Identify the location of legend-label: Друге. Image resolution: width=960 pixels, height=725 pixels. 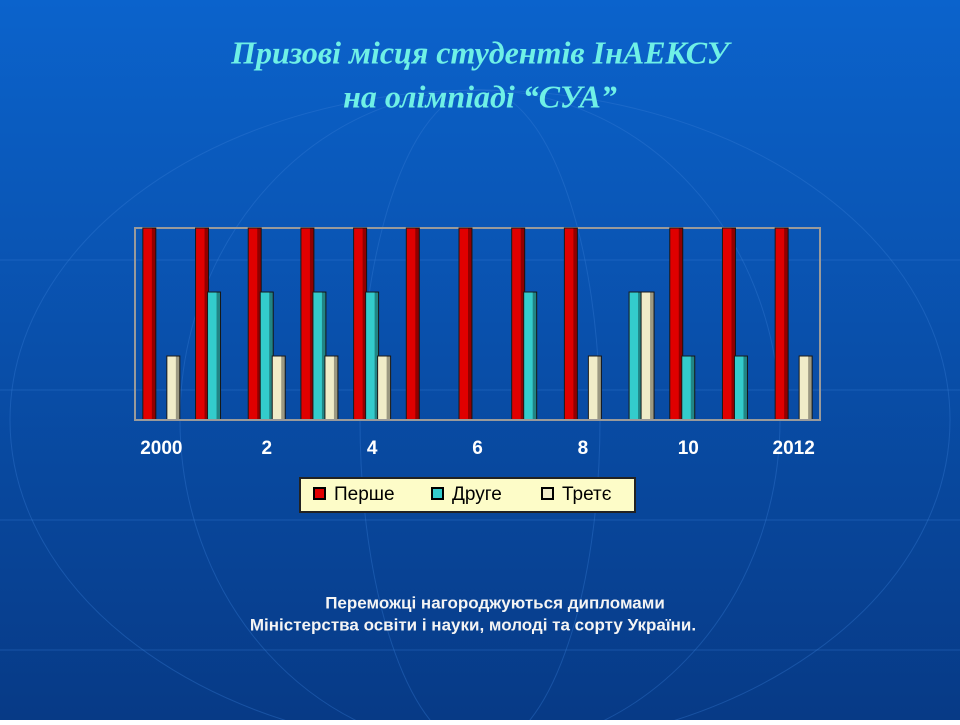
(477, 494).